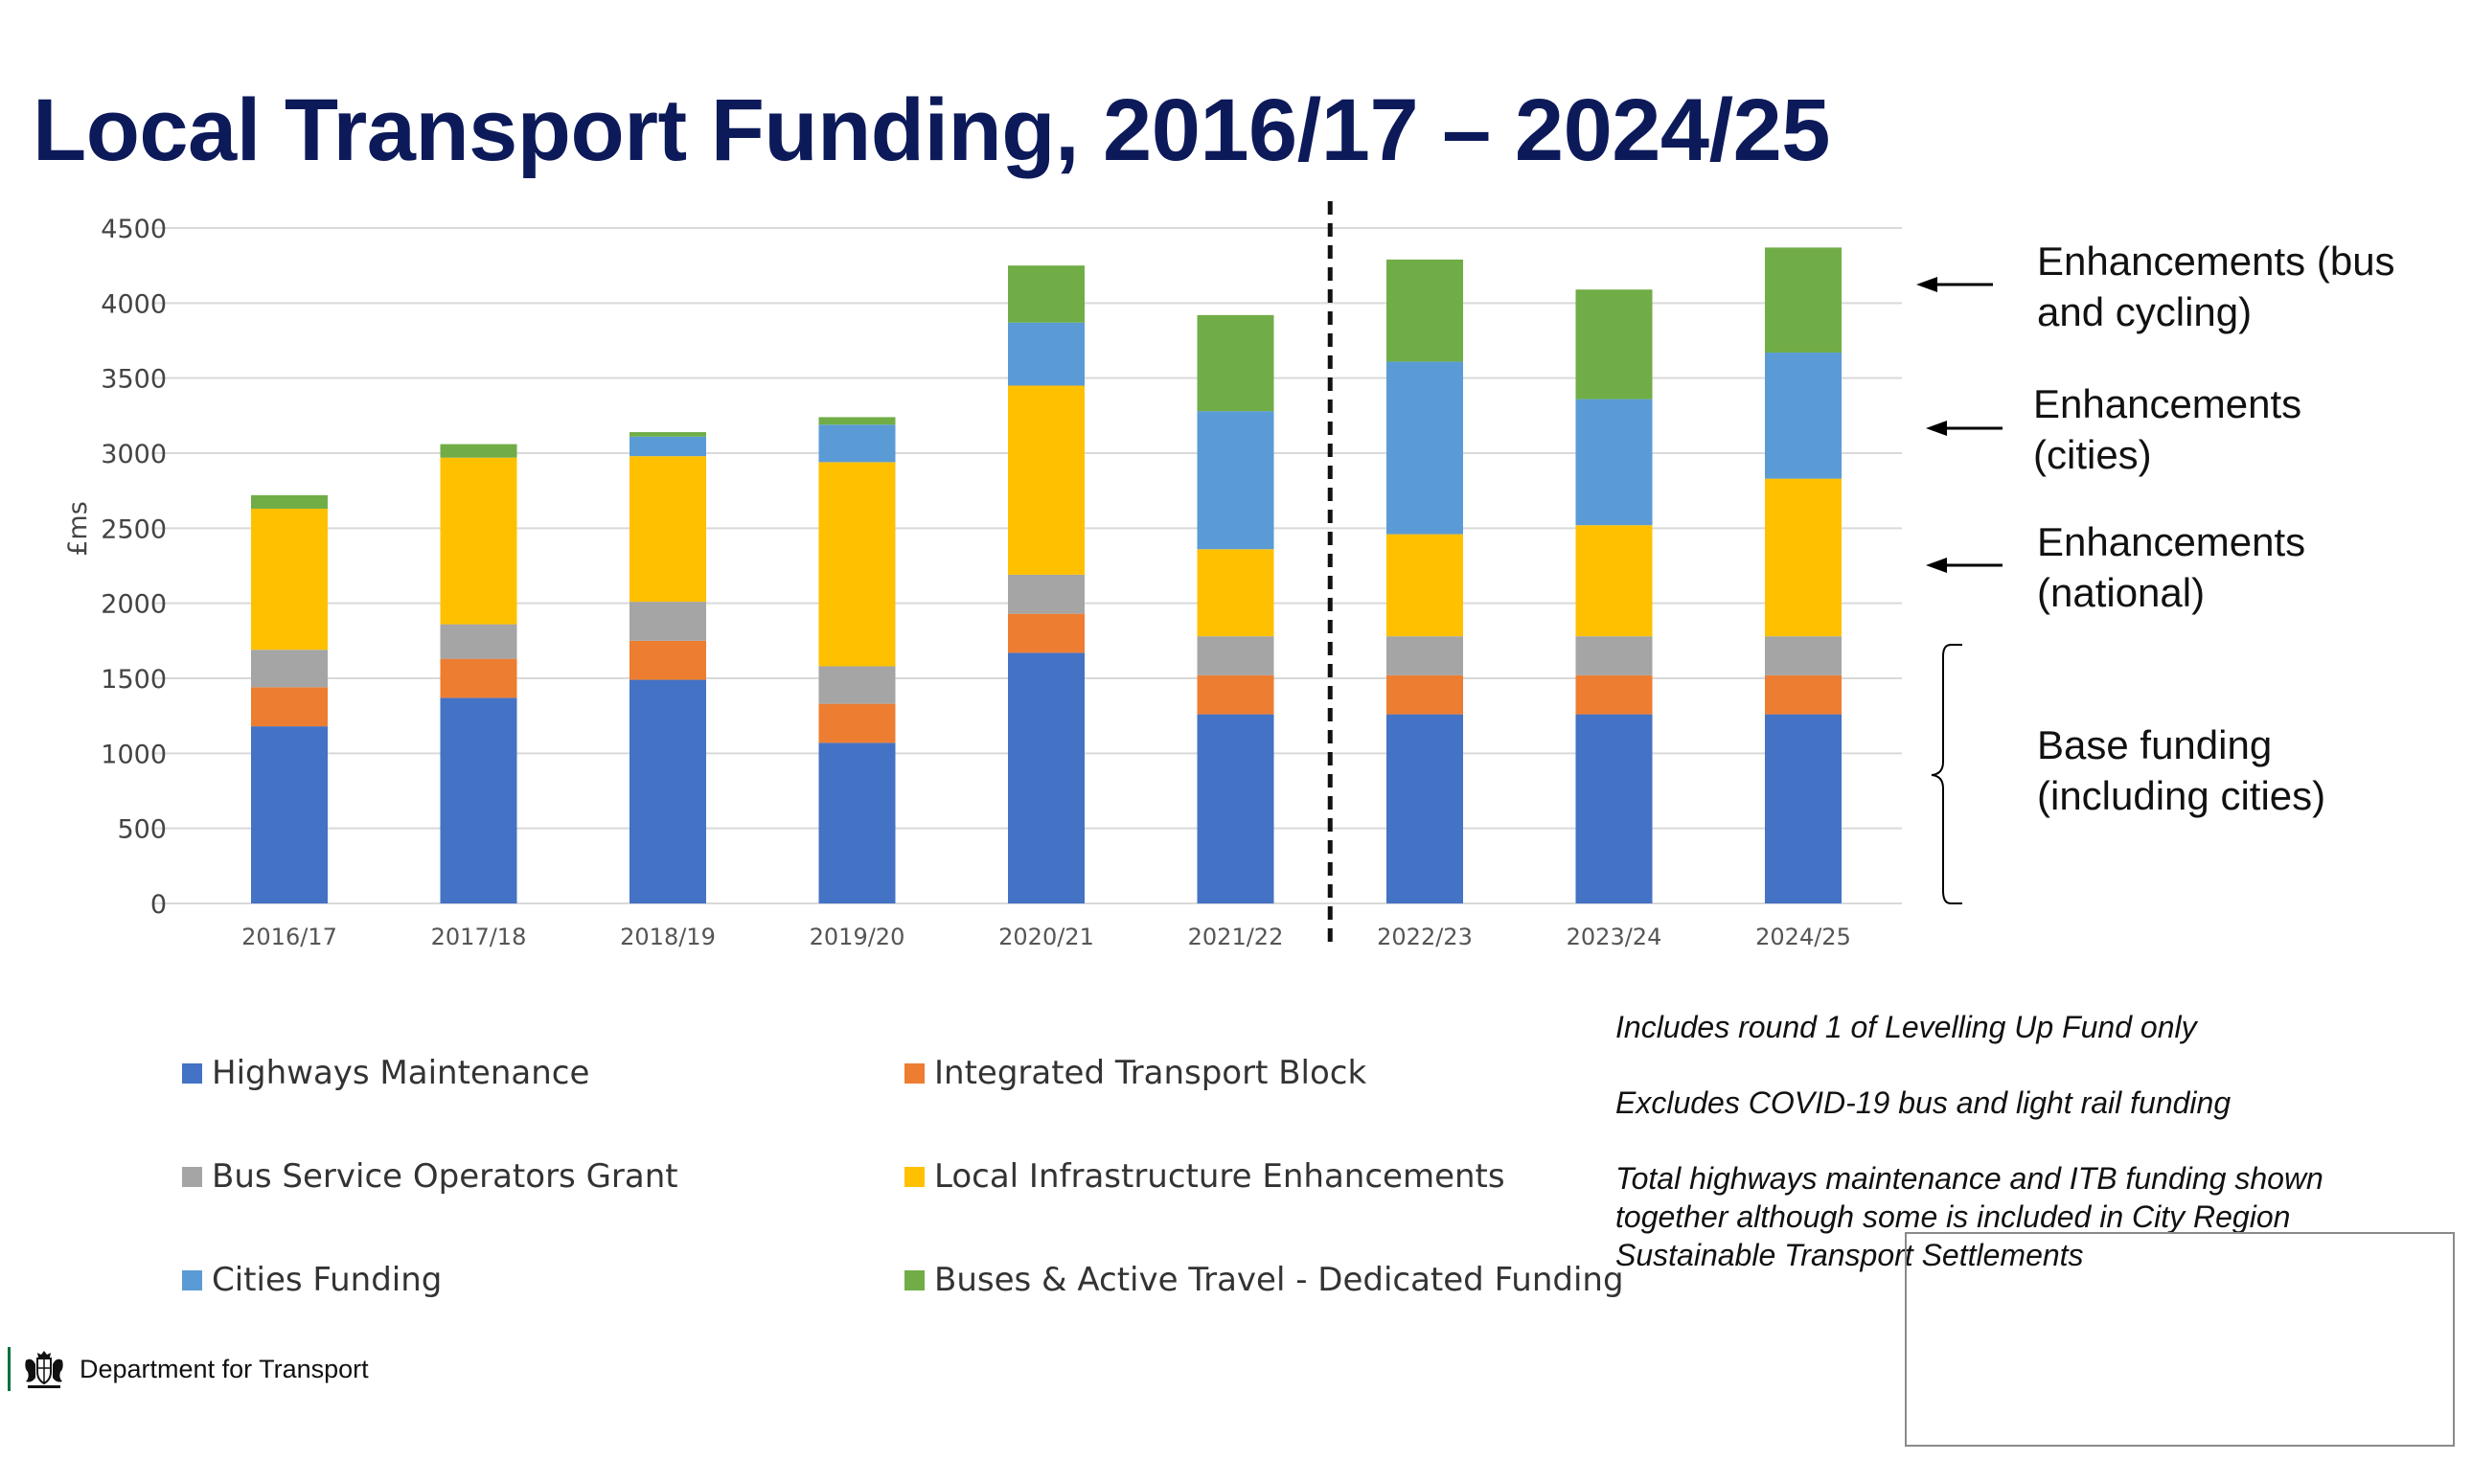 Image resolution: width=2472 pixels, height=1484 pixels. Describe the element at coordinates (2180, 1339) in the screenshot. I see `empty-text-box` at that location.